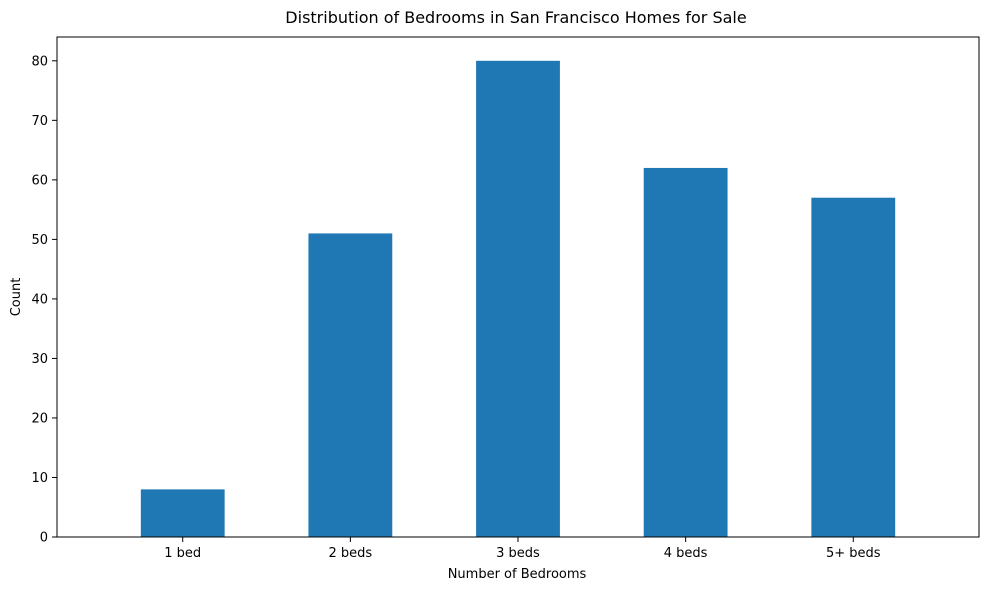 This screenshot has width=989, height=590. I want to click on y-tick-label-3: 30, so click(39, 359).